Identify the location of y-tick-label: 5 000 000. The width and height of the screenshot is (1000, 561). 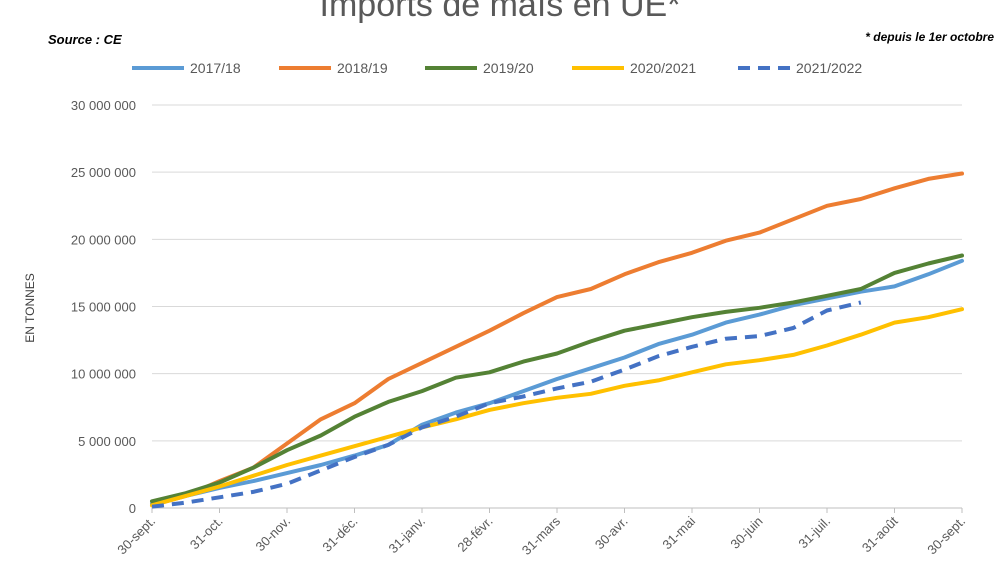
(107, 441).